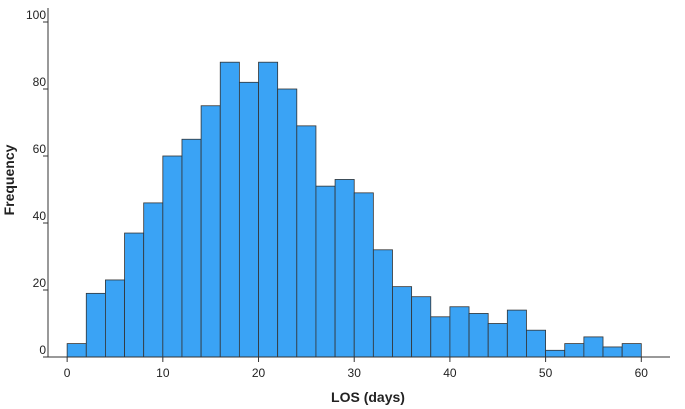  What do you see at coordinates (40, 216) in the screenshot?
I see `y-tick-label: 40` at bounding box center [40, 216].